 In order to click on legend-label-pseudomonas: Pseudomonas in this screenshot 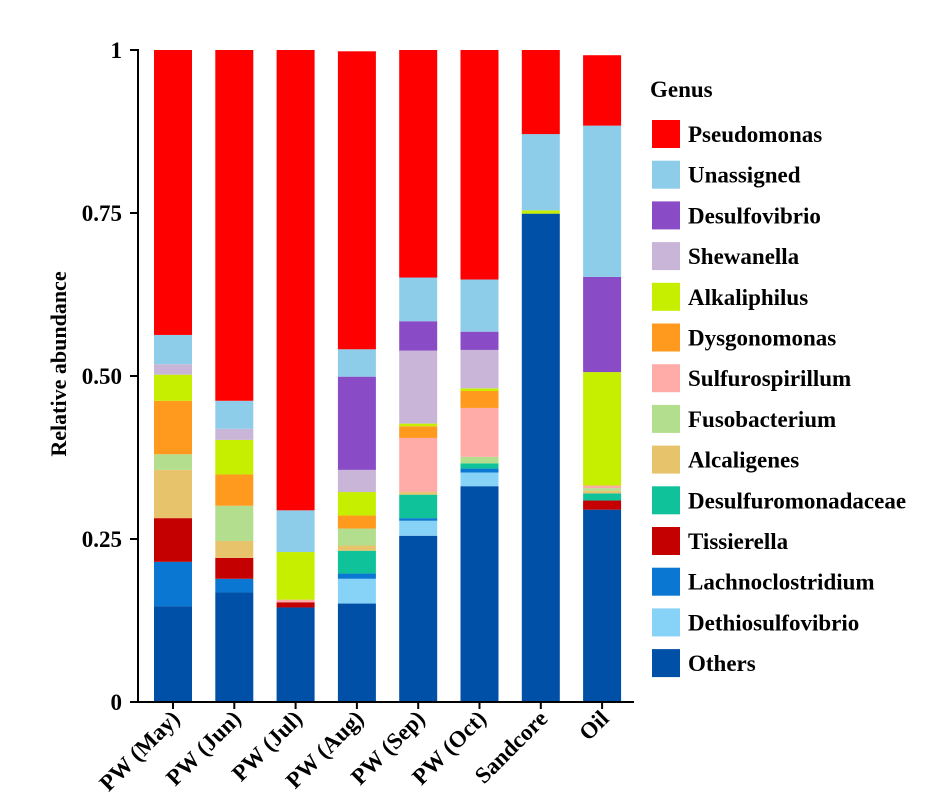, I will do `click(755, 134)`.